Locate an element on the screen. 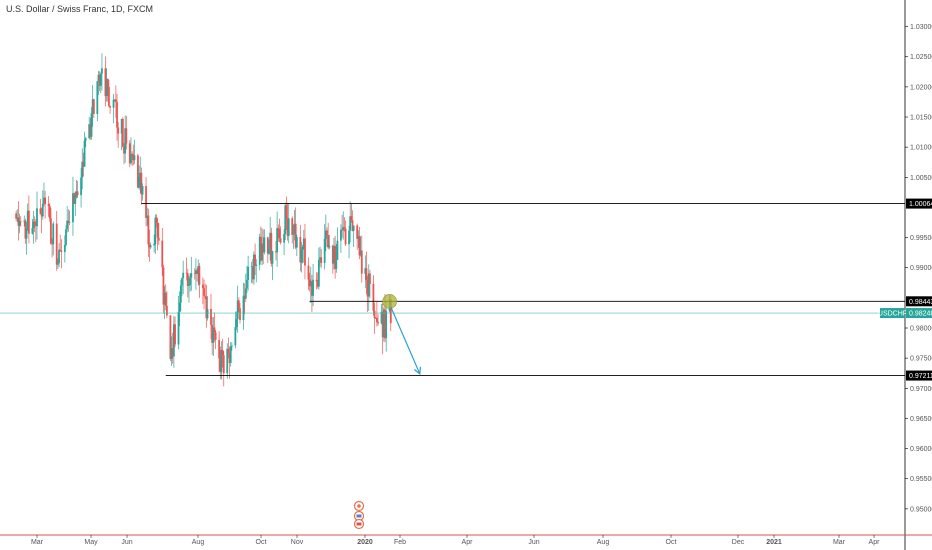 This screenshot has width=932, height=550. time-tick-label: Dec is located at coordinates (738, 542).